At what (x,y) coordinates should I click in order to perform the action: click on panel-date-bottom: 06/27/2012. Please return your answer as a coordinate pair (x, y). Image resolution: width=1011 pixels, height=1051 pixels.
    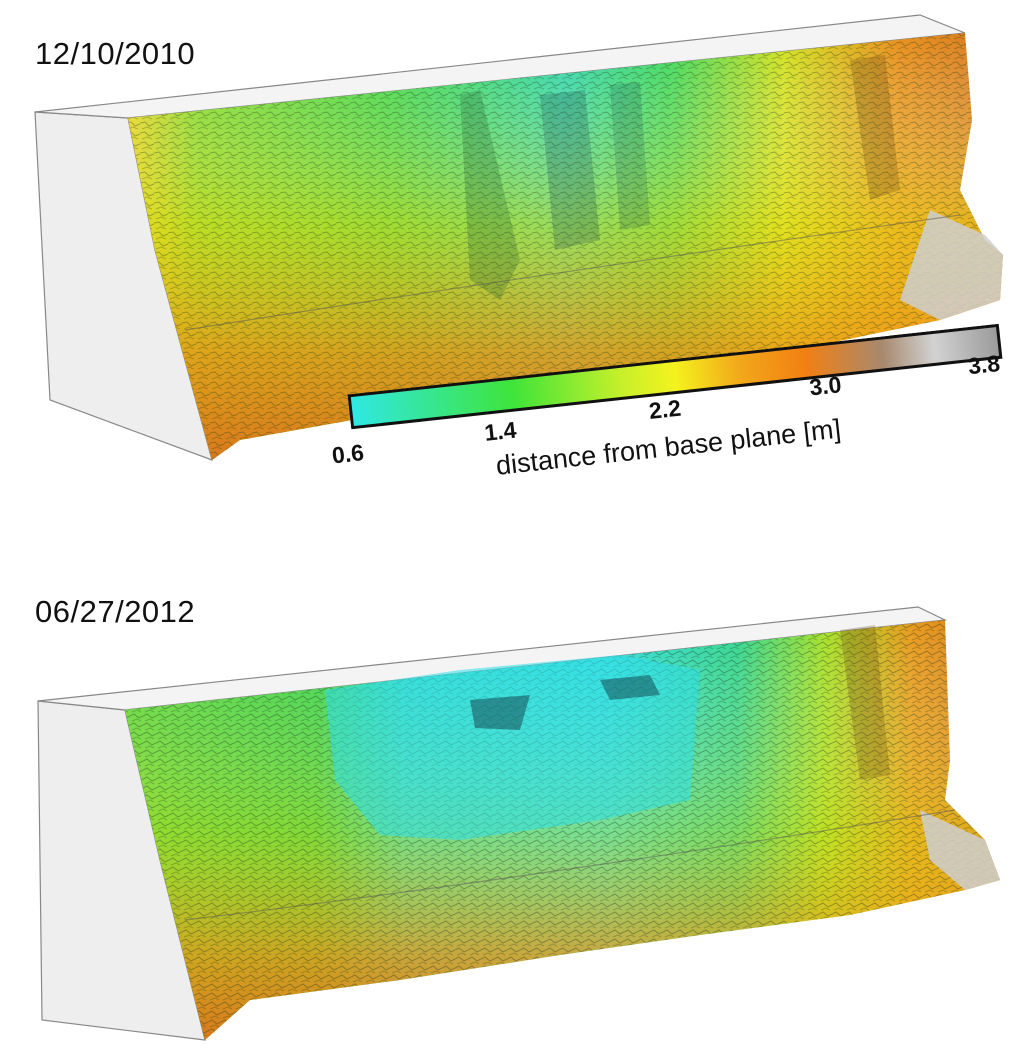
    Looking at the image, I should click on (115, 611).